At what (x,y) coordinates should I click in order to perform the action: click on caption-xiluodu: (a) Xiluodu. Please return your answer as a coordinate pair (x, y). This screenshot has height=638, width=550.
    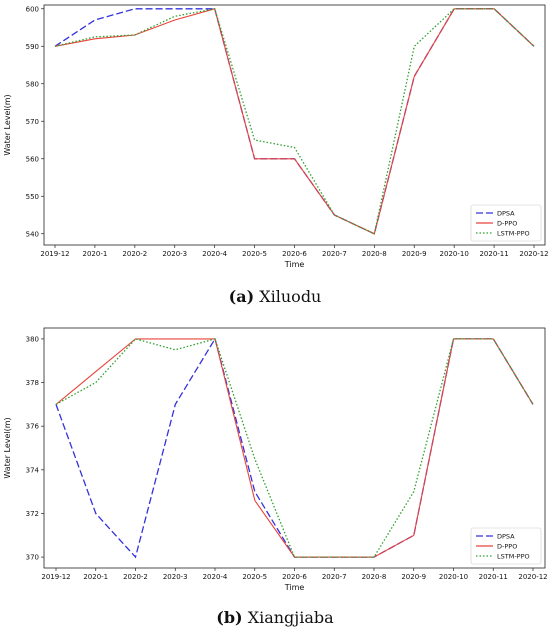
    Looking at the image, I should click on (275, 296).